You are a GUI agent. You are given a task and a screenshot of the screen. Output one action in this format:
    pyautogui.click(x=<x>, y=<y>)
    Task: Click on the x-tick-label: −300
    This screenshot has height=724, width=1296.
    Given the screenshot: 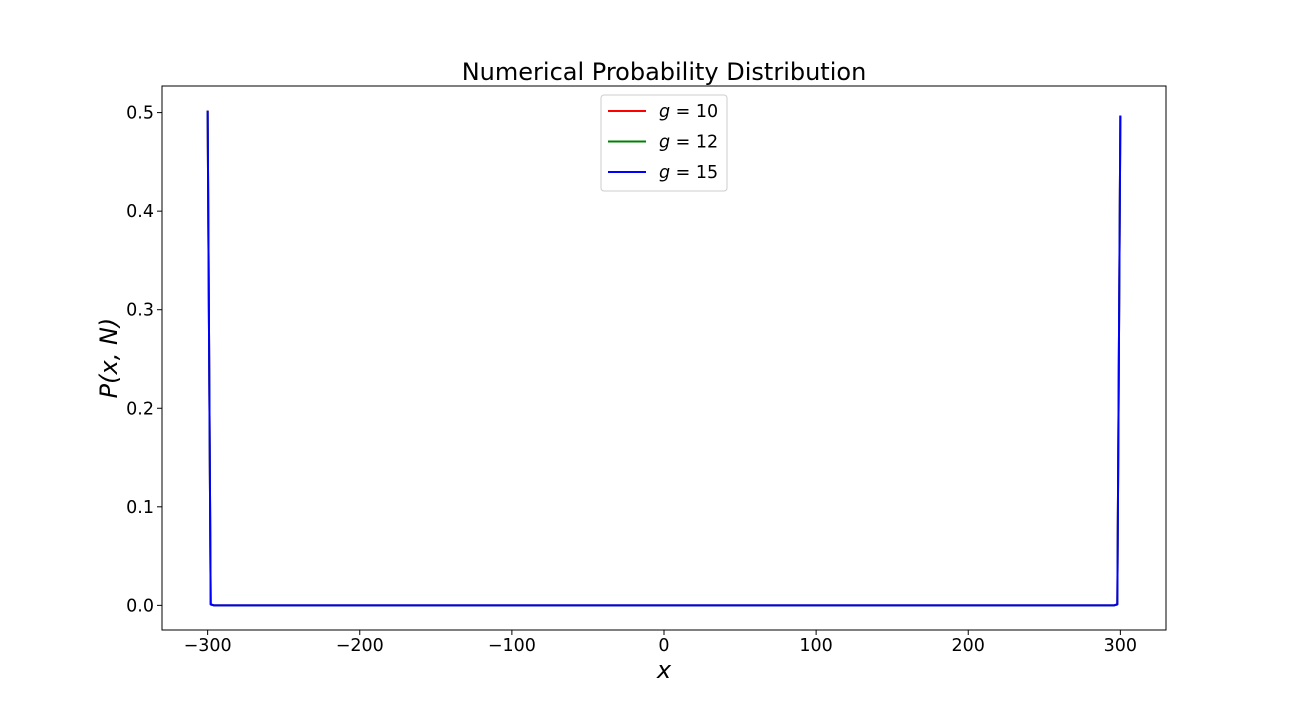 What is the action you would take?
    pyautogui.click(x=208, y=646)
    